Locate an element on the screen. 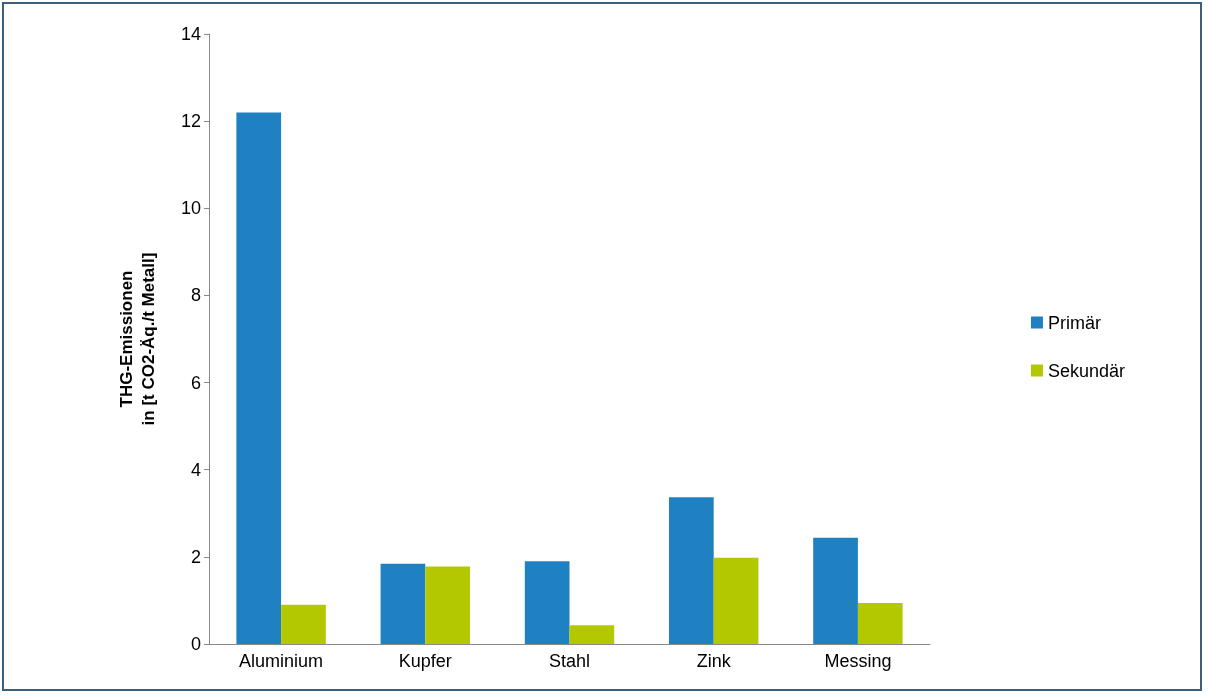 This screenshot has height=695, width=1208. y-axis-title: THG-Emissionen in [t CO2-Äq./t Metall] is located at coordinates (137, 339).